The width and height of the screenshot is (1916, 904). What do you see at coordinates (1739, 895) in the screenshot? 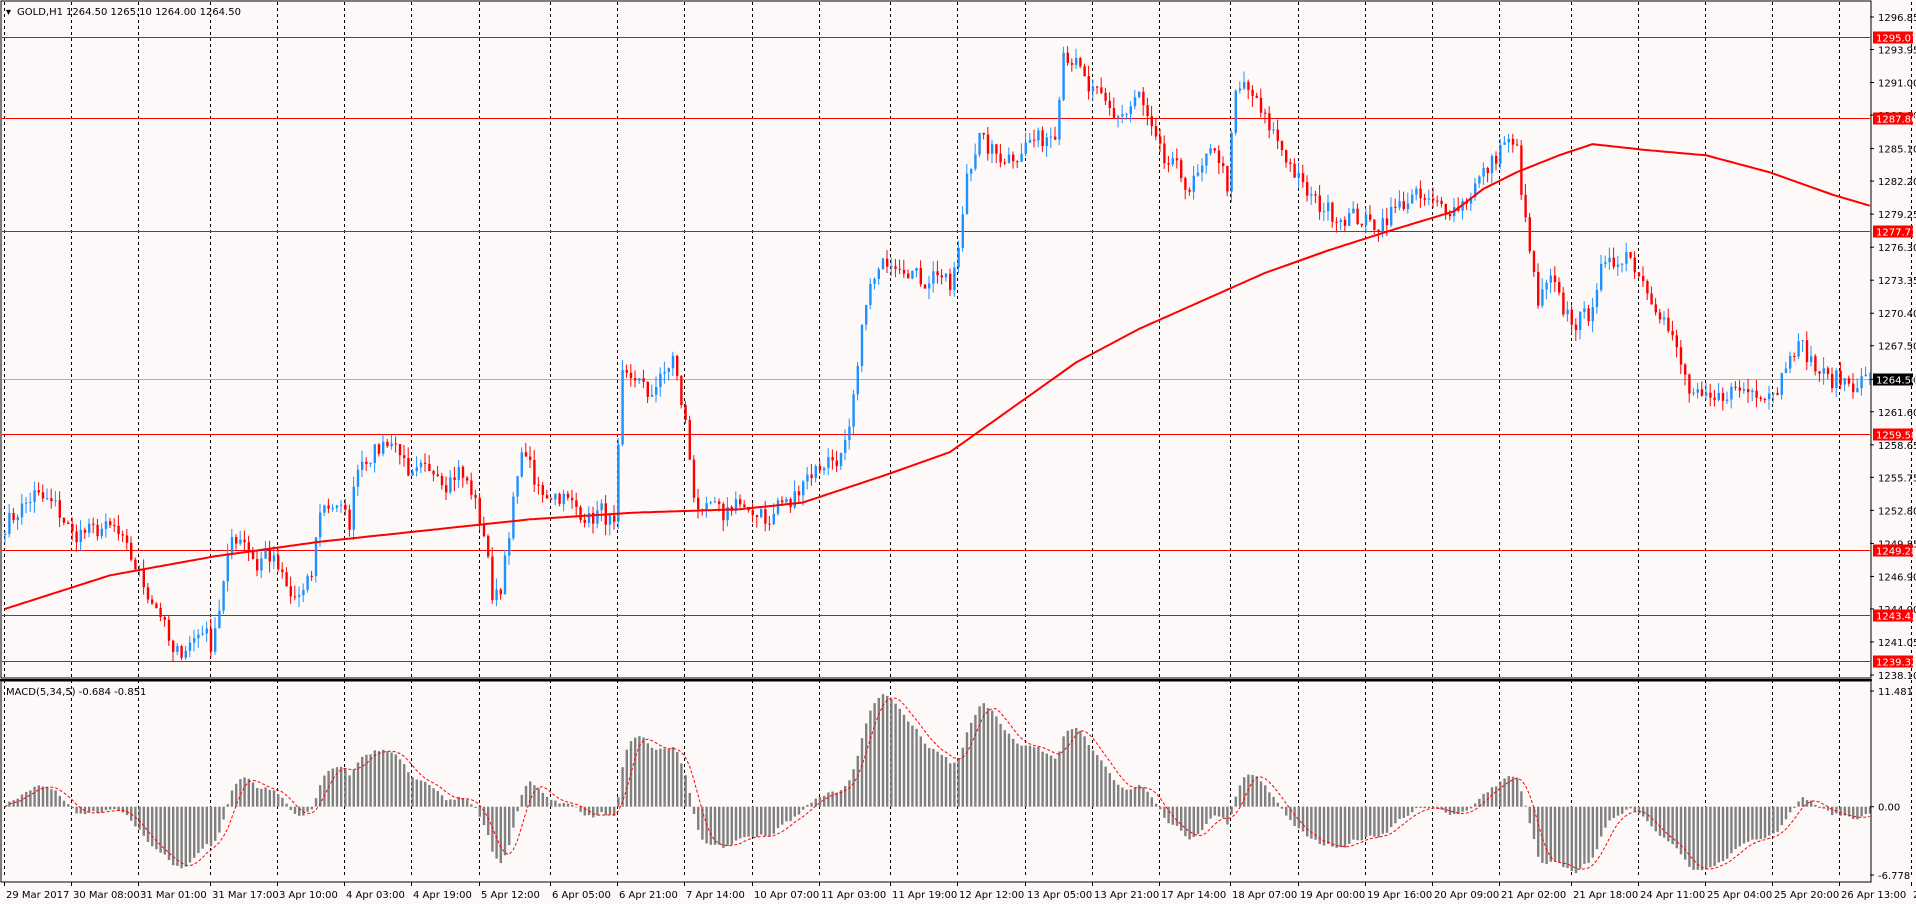
I see `x-tick-label: 25 Apr 04:00` at bounding box center [1739, 895].